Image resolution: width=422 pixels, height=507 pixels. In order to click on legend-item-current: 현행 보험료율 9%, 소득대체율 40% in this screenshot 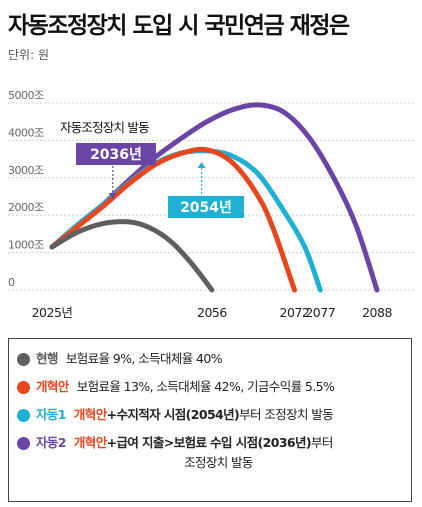, I will do `click(210, 359)`.